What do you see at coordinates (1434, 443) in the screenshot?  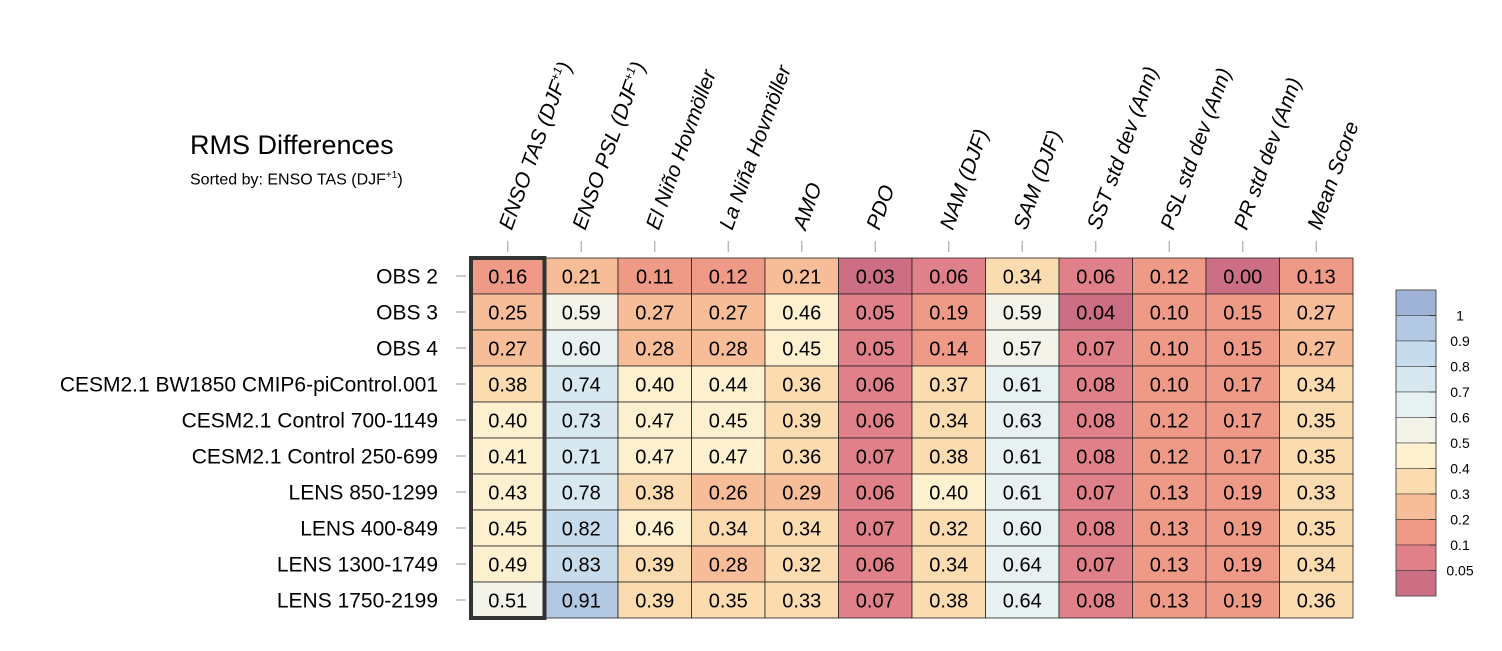 I see `colorbar: 1 0.9 0.8 0.7 0.6 0.5 0.4 0.3 0.2 0.1 0.05` at bounding box center [1434, 443].